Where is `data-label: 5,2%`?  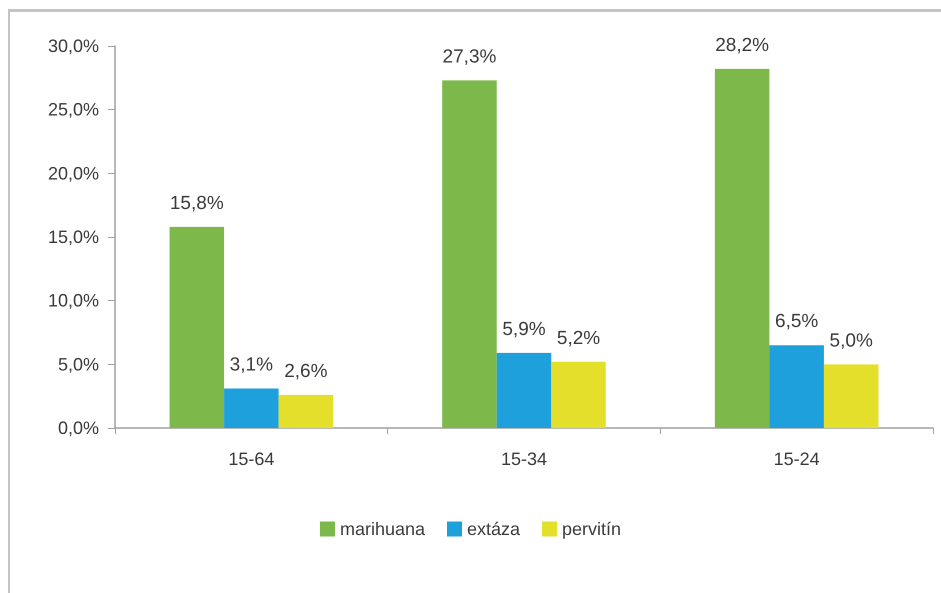 data-label: 5,2% is located at coordinates (578, 338).